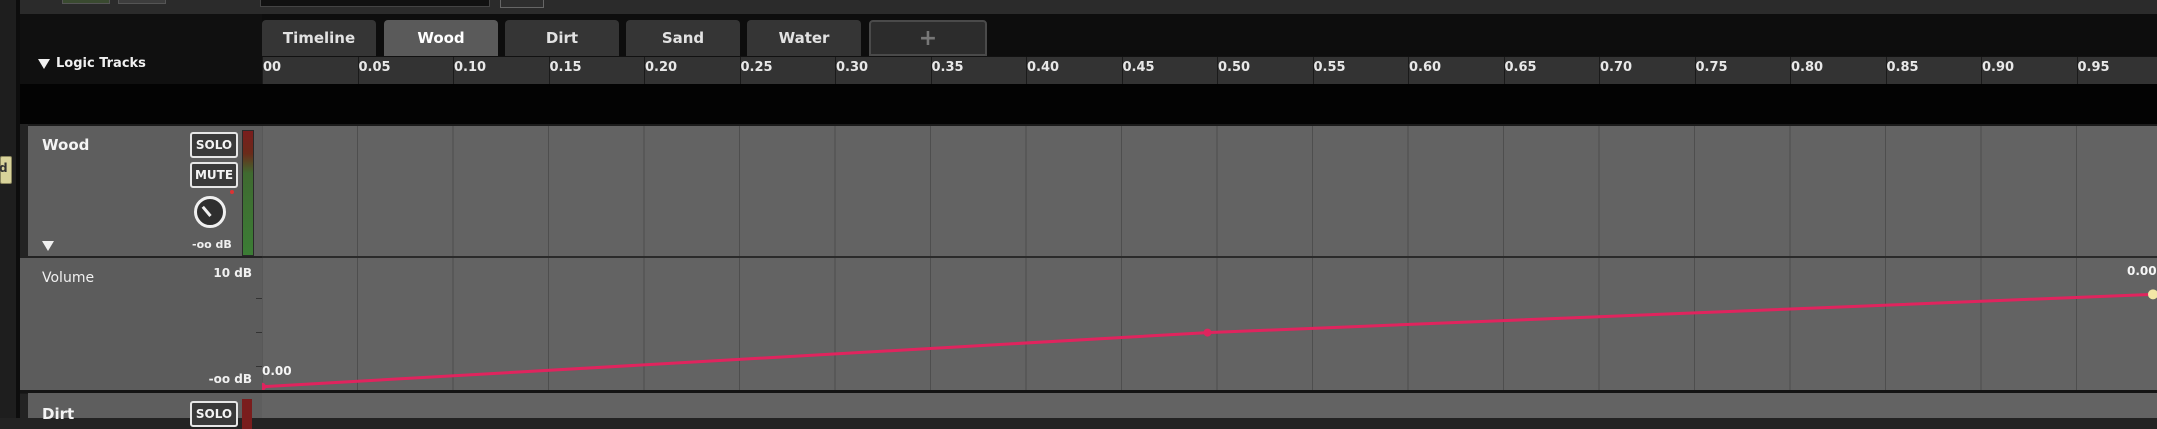  Describe the element at coordinates (2093, 67) in the screenshot. I see `ruler-tick-label: 0.95` at that location.